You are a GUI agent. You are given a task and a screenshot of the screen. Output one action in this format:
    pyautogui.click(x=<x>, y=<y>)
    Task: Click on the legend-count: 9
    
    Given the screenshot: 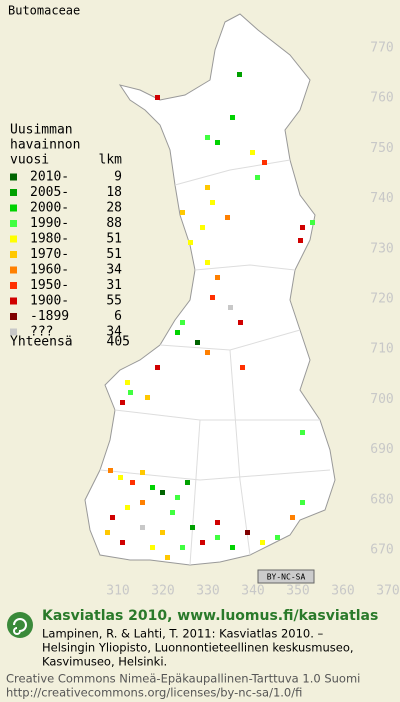 What is the action you would take?
    pyautogui.click(x=118, y=177)
    